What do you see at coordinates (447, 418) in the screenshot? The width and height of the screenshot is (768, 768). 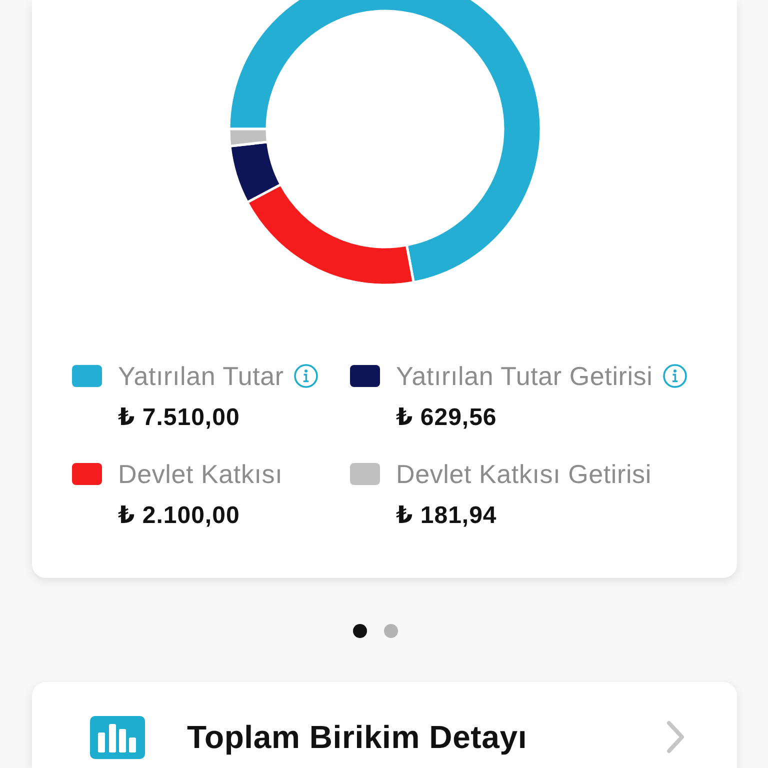 I see `data-label: ₺ 629,56` at bounding box center [447, 418].